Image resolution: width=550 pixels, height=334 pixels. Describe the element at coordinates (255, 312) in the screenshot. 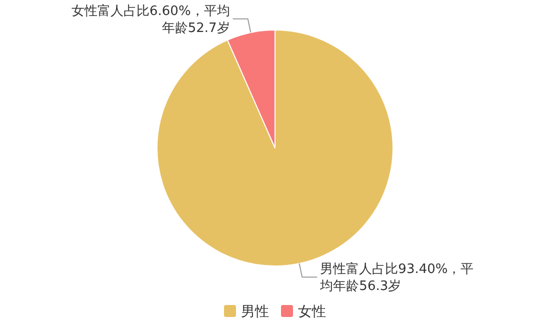

I see `legend-label: 男性` at that location.